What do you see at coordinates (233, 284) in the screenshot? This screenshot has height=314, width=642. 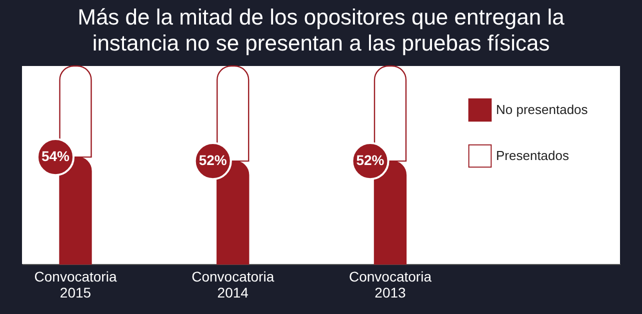 I see `x-tick-label: Convocatoria 2014` at bounding box center [233, 284].